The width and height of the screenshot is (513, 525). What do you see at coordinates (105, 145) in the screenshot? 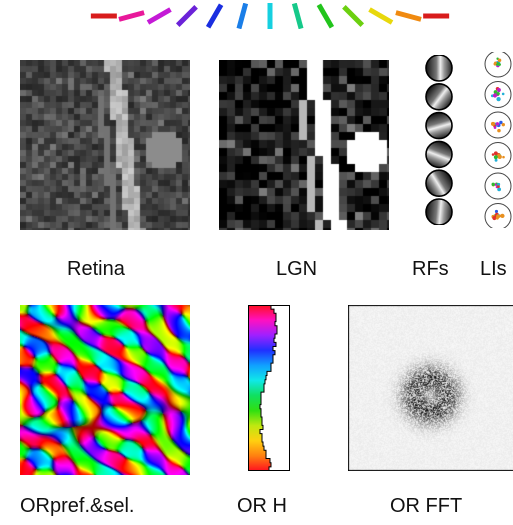
I see `retina-panel` at bounding box center [105, 145].